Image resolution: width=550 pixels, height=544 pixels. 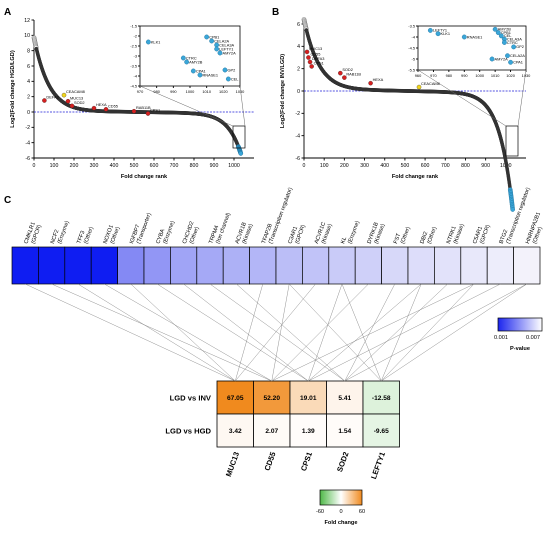 I want to click on pvalue-colorbar, so click(x=520, y=324).